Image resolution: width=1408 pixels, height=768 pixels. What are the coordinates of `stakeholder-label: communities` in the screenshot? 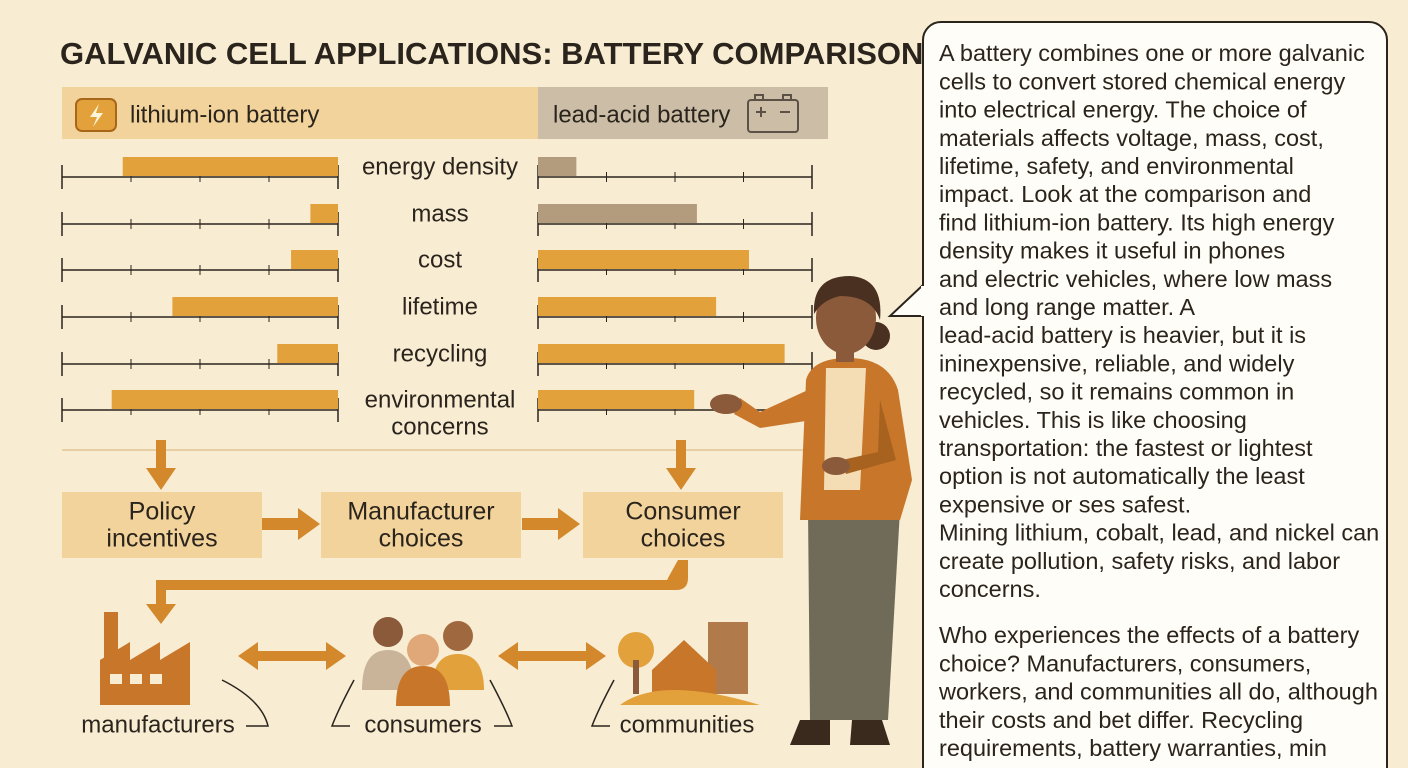 It's located at (687, 724).